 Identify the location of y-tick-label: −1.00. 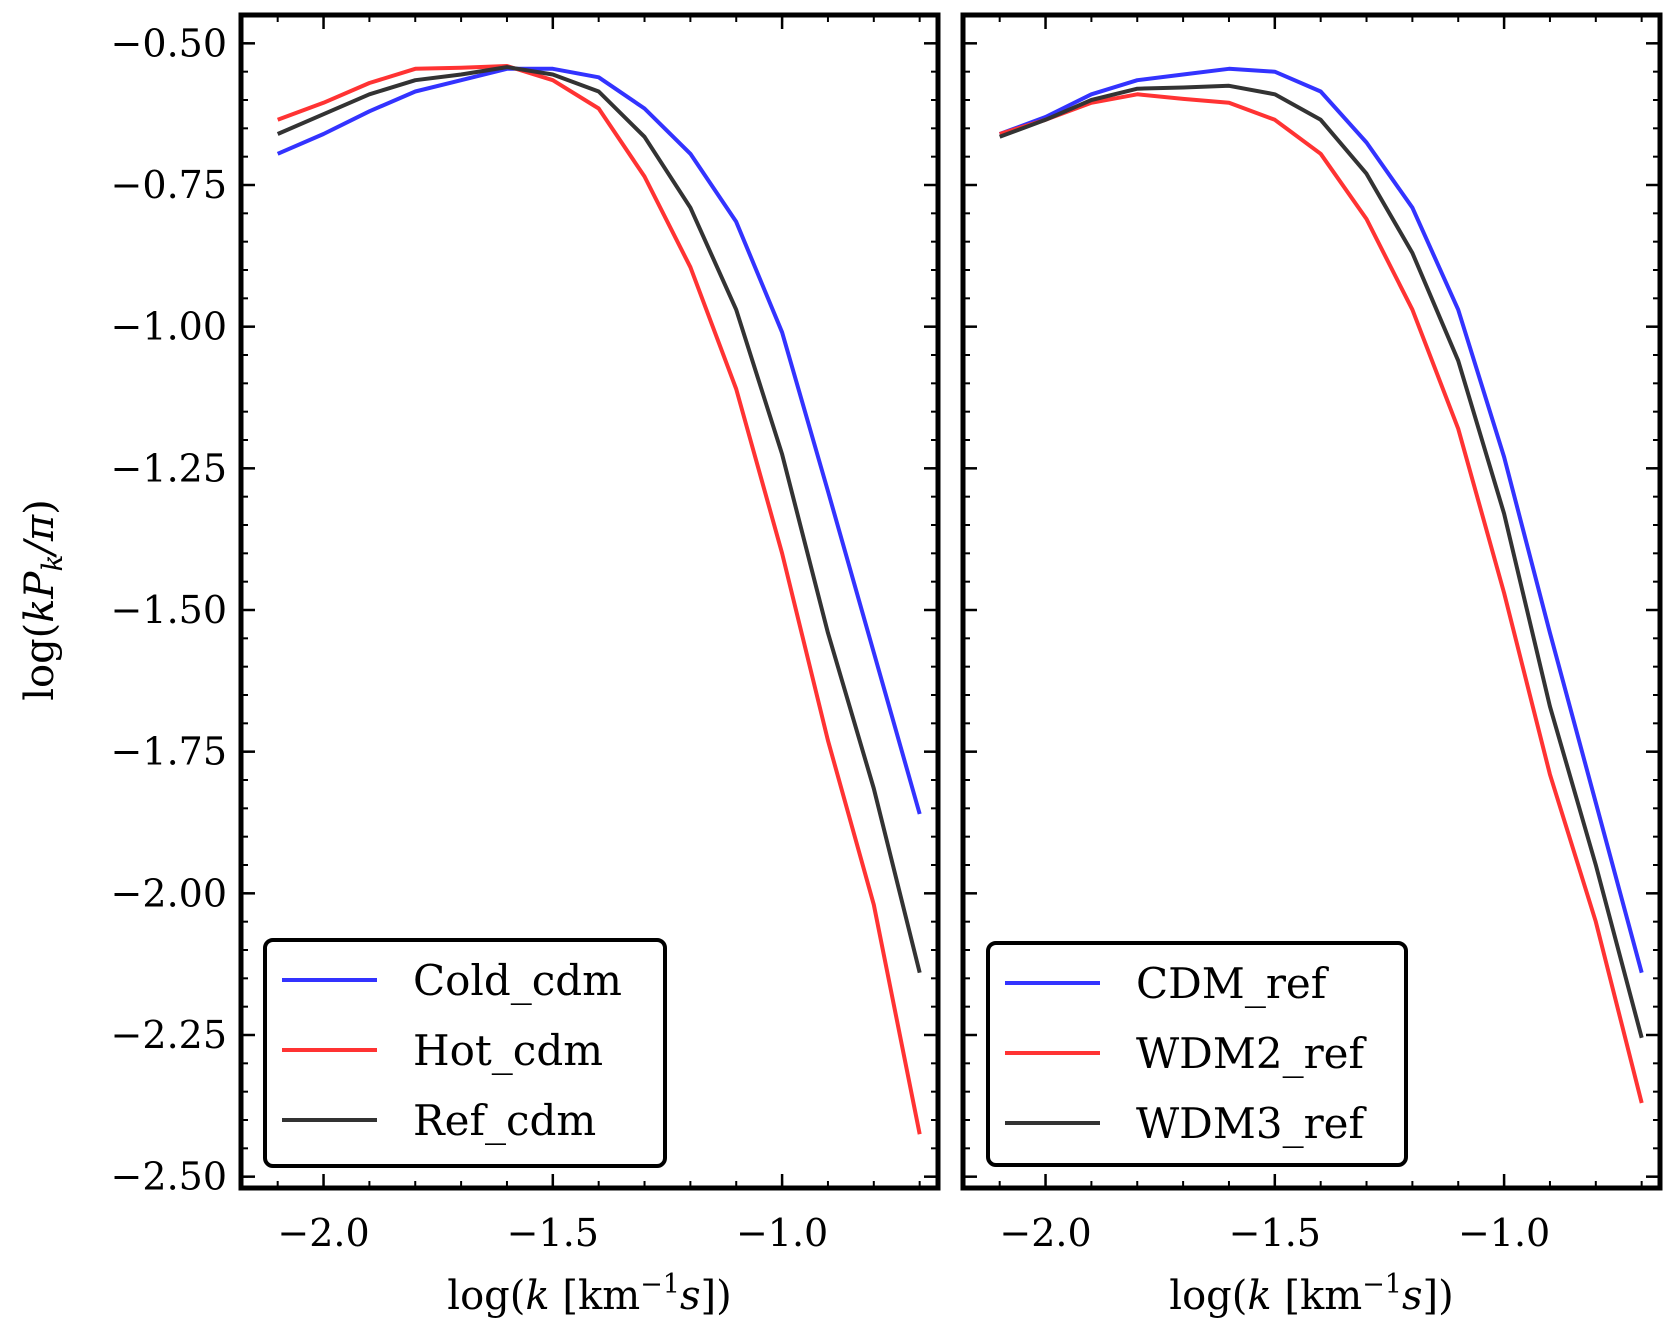
(169, 327).